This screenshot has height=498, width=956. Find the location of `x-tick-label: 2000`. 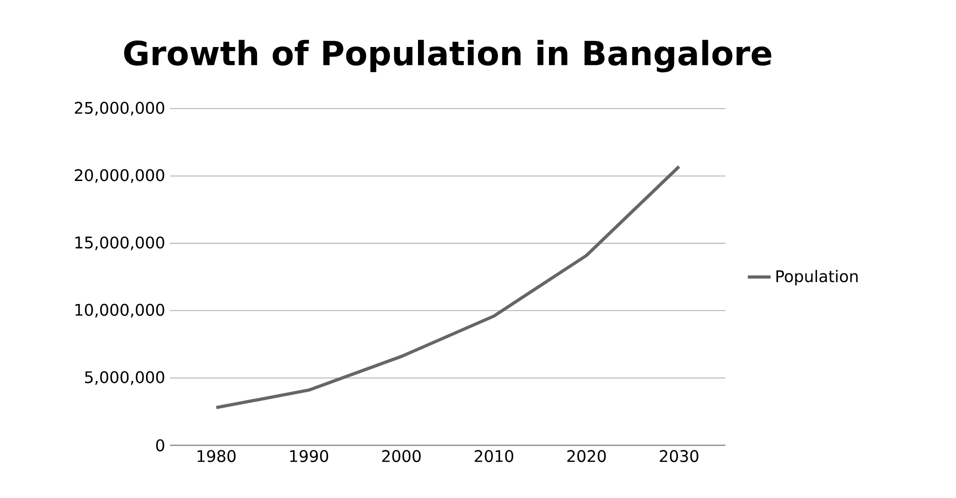

x-tick-label: 2000 is located at coordinates (401, 456).